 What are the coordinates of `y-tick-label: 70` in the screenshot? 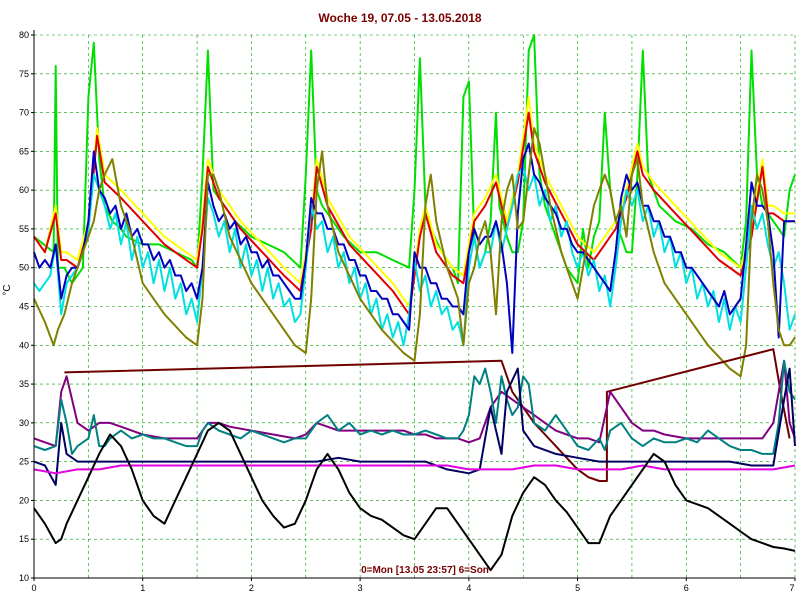 It's located at (24, 113).